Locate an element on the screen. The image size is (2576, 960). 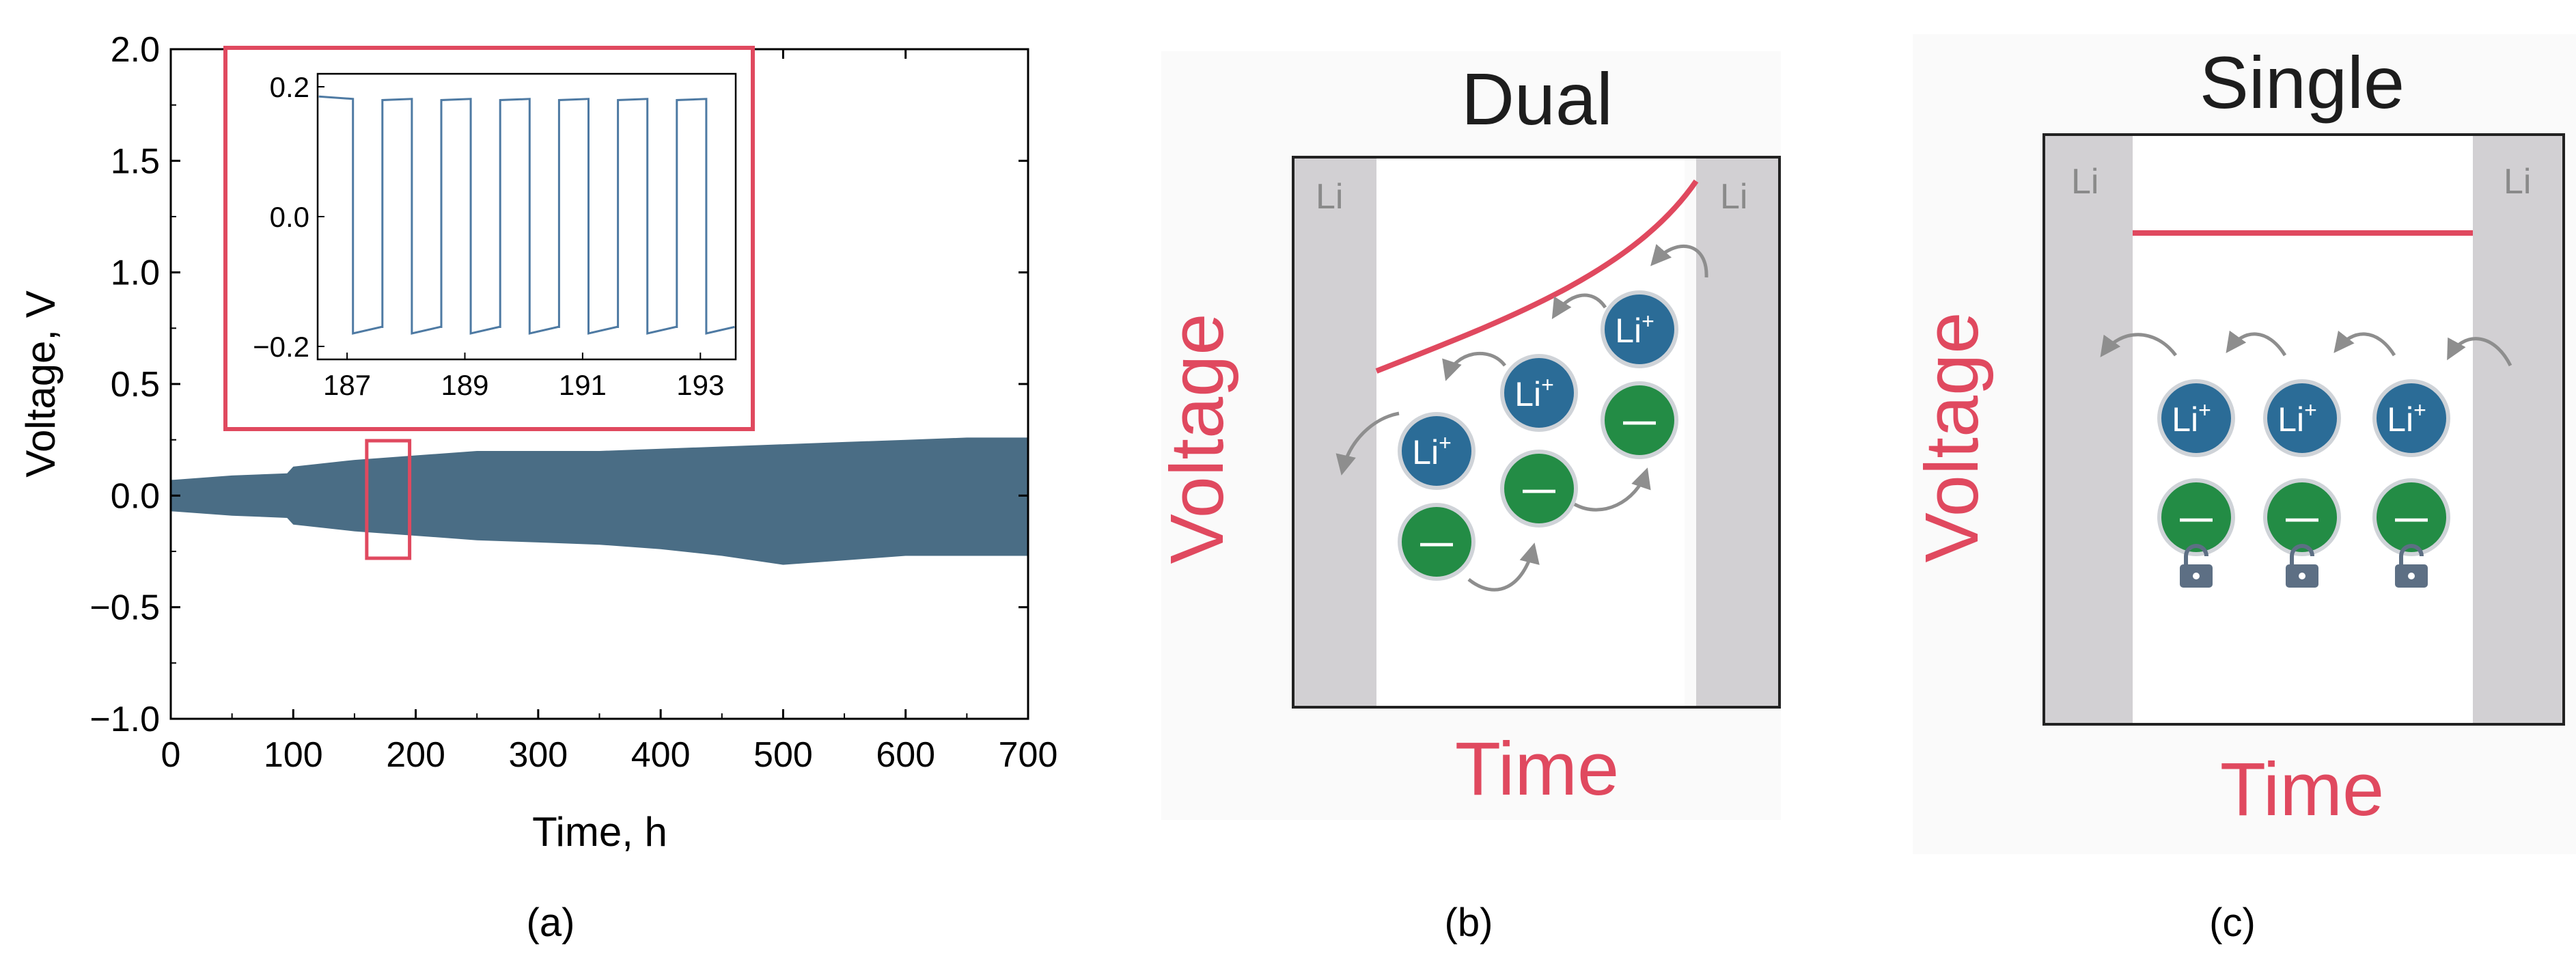
inset-square-wave is located at coordinates (526, 215).